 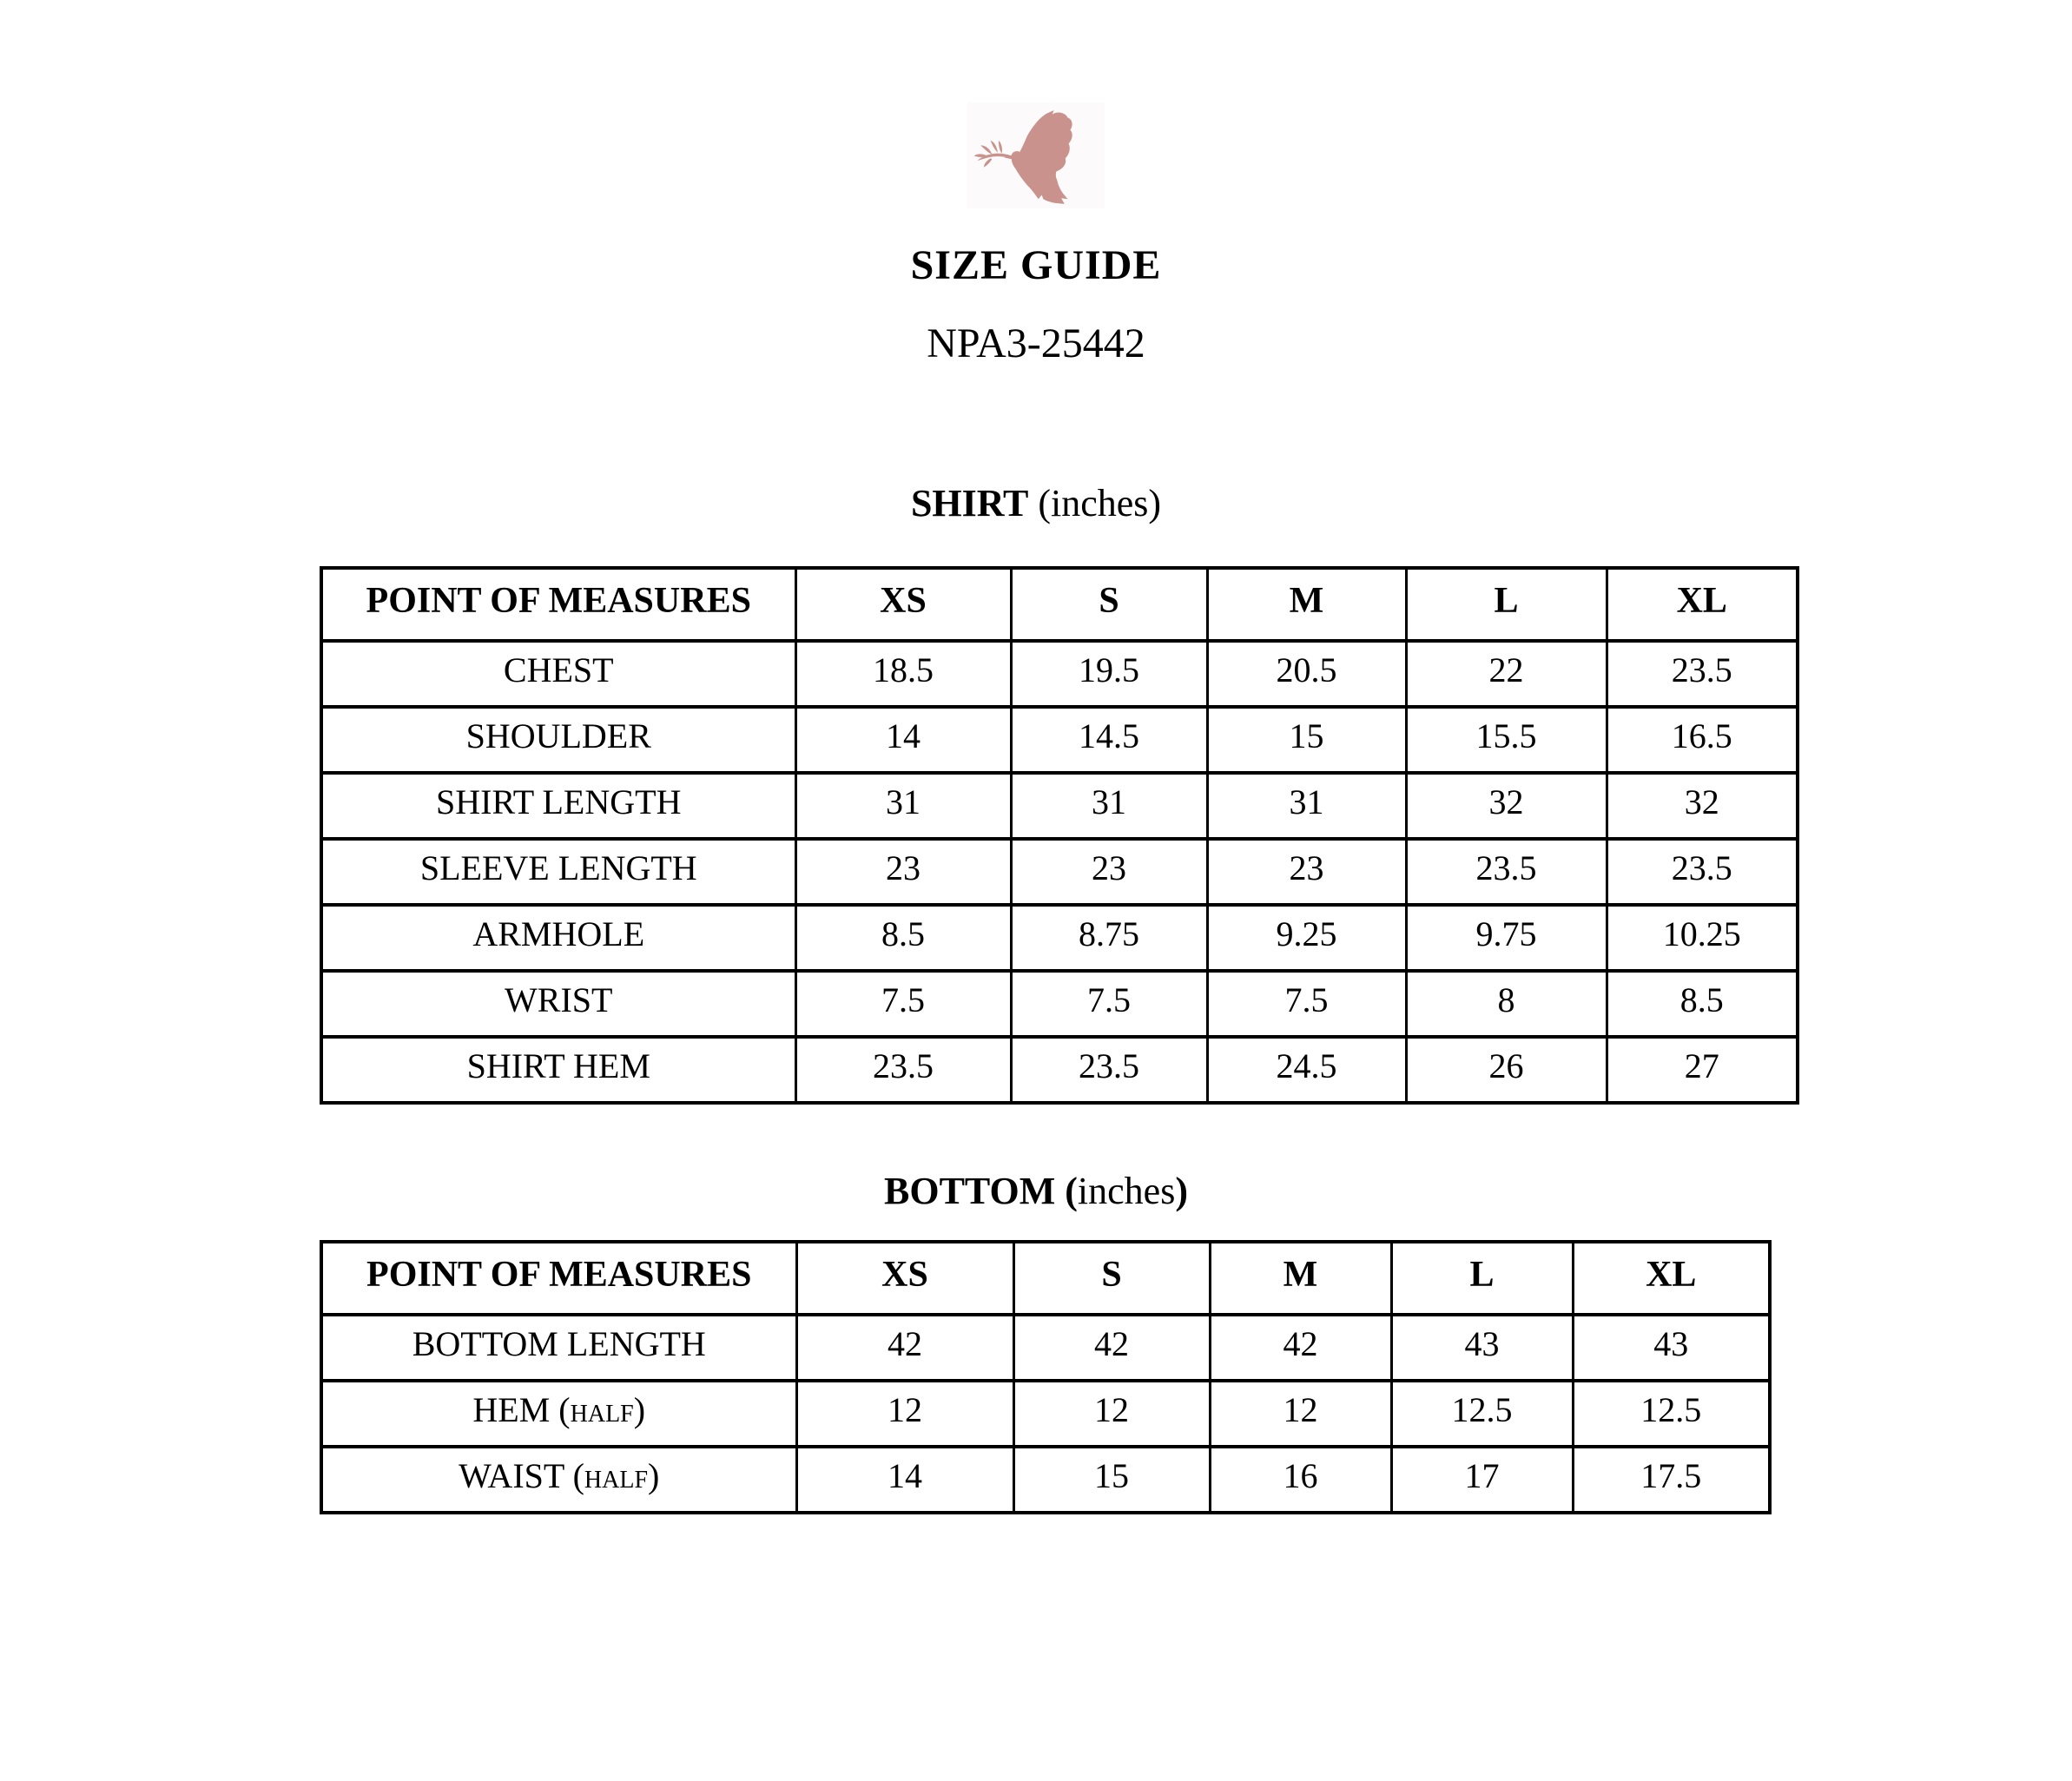 What do you see at coordinates (969, 503) in the screenshot?
I see `shirt-heading-bold: SHIRT` at bounding box center [969, 503].